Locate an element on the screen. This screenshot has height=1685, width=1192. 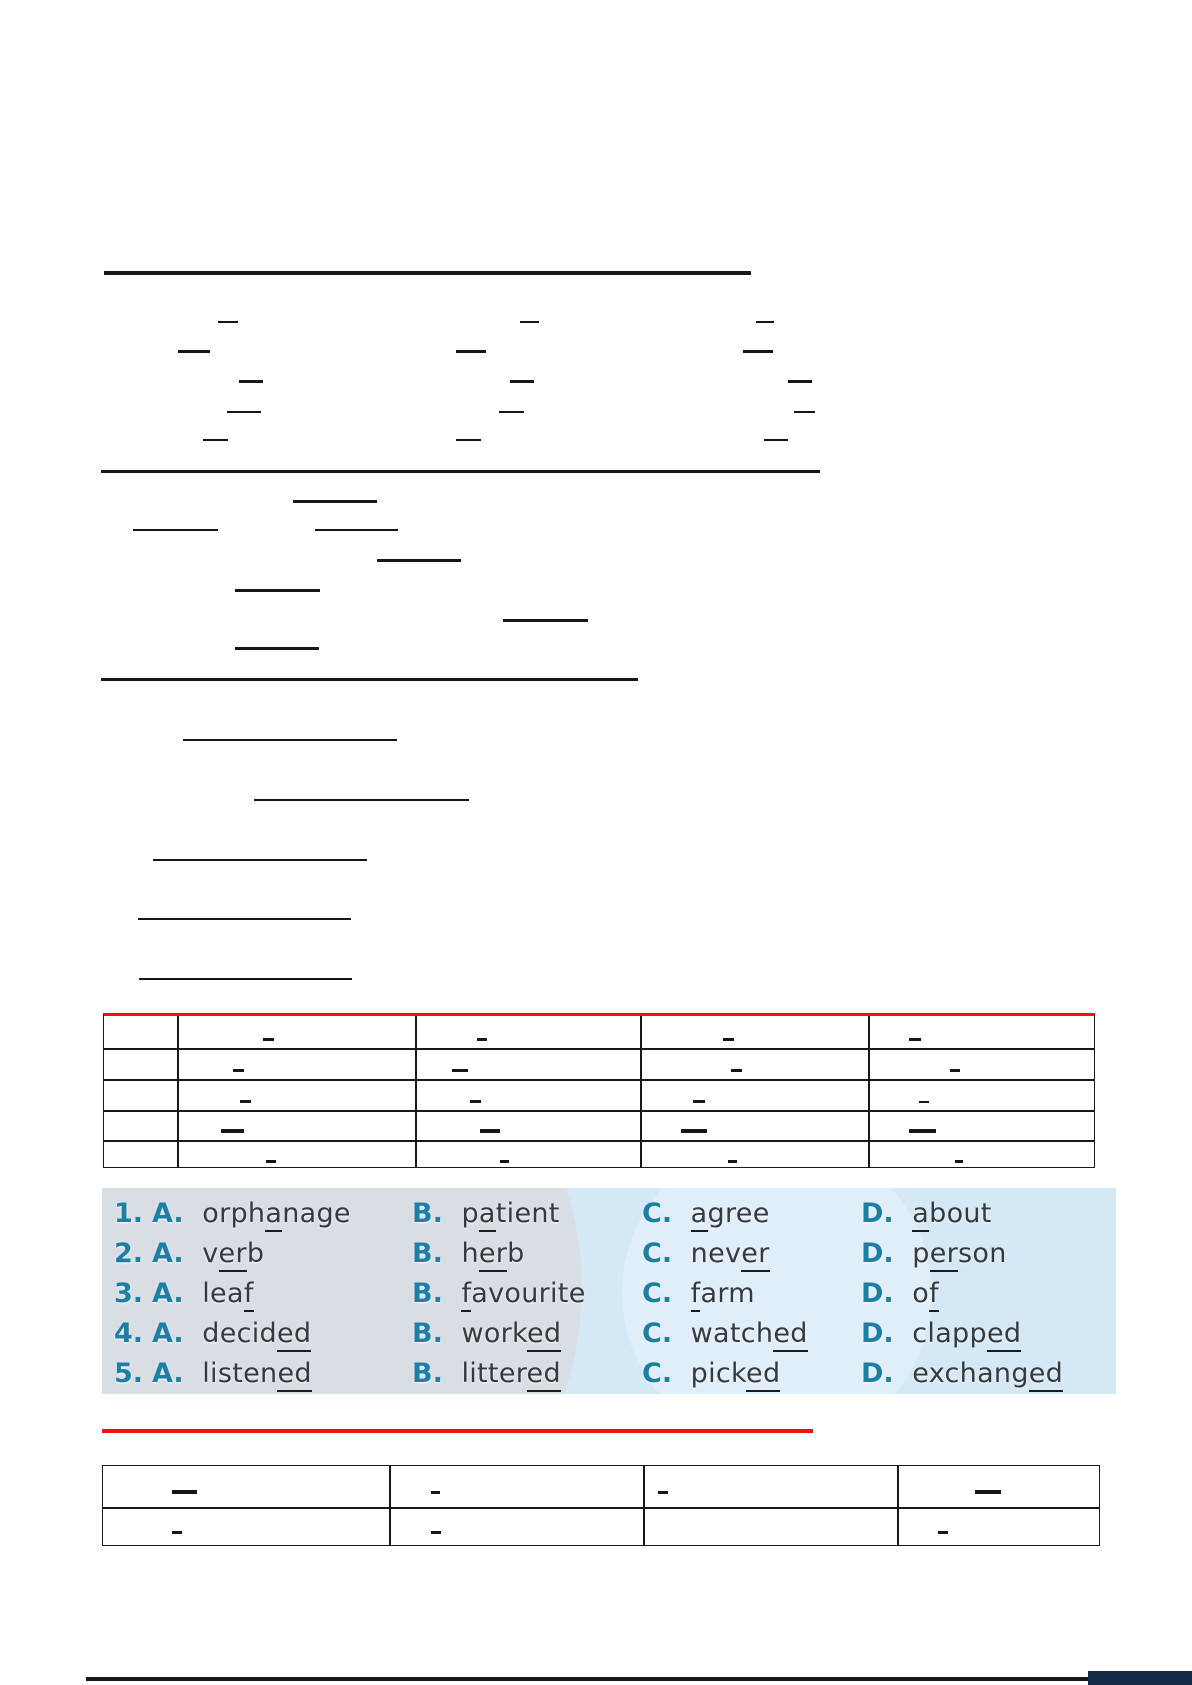
question-number: 4. is located at coordinates (129, 1333).